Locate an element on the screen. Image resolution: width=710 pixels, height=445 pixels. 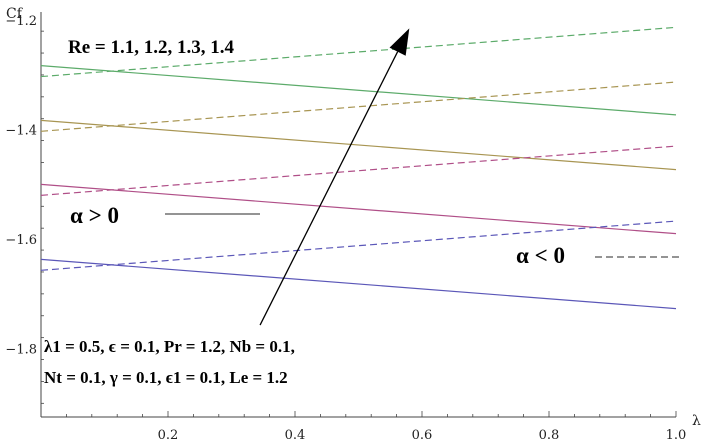
params-line-2: Nt = 0.1, γ = 0.1, ϵ1 = 0.1, Le = 1.2 is located at coordinates (166, 377).